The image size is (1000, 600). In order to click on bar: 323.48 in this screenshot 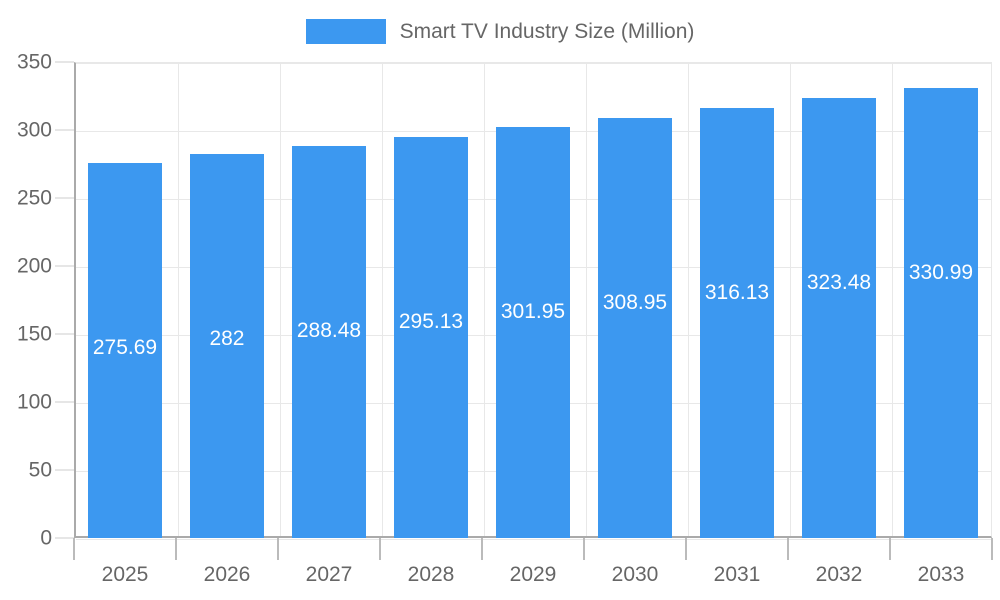, I will do `click(839, 318)`.